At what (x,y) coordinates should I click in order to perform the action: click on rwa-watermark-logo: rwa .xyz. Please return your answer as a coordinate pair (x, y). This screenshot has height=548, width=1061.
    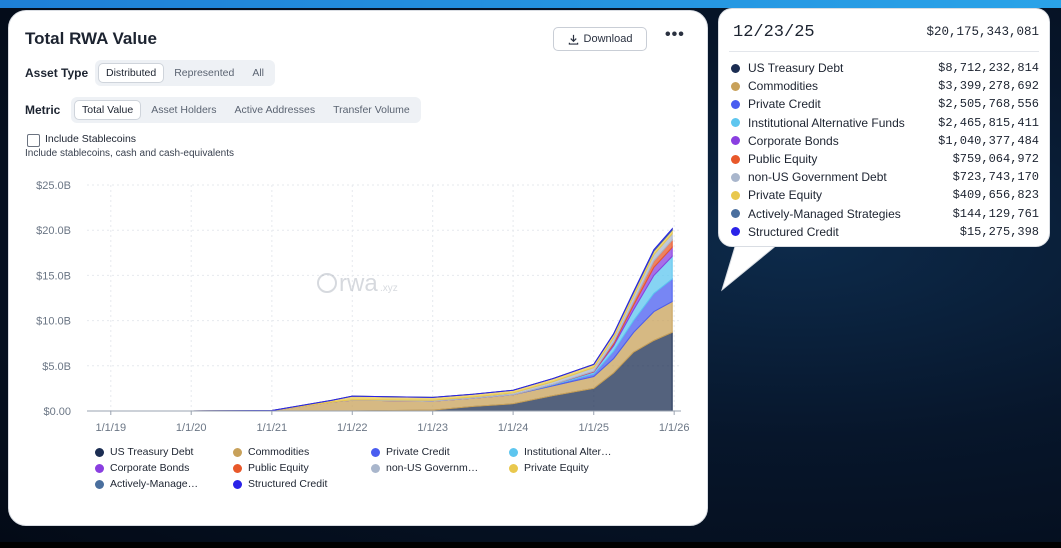
    Looking at the image, I should click on (357, 283).